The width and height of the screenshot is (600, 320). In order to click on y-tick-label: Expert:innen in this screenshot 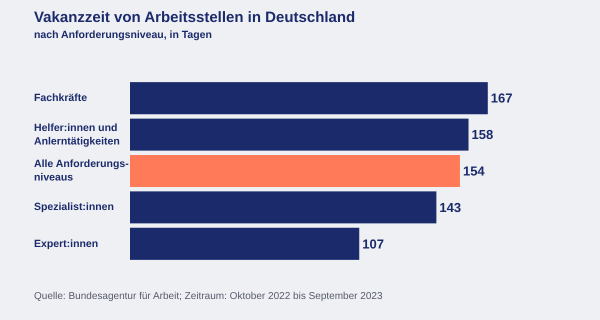, I will do `click(66, 244)`.